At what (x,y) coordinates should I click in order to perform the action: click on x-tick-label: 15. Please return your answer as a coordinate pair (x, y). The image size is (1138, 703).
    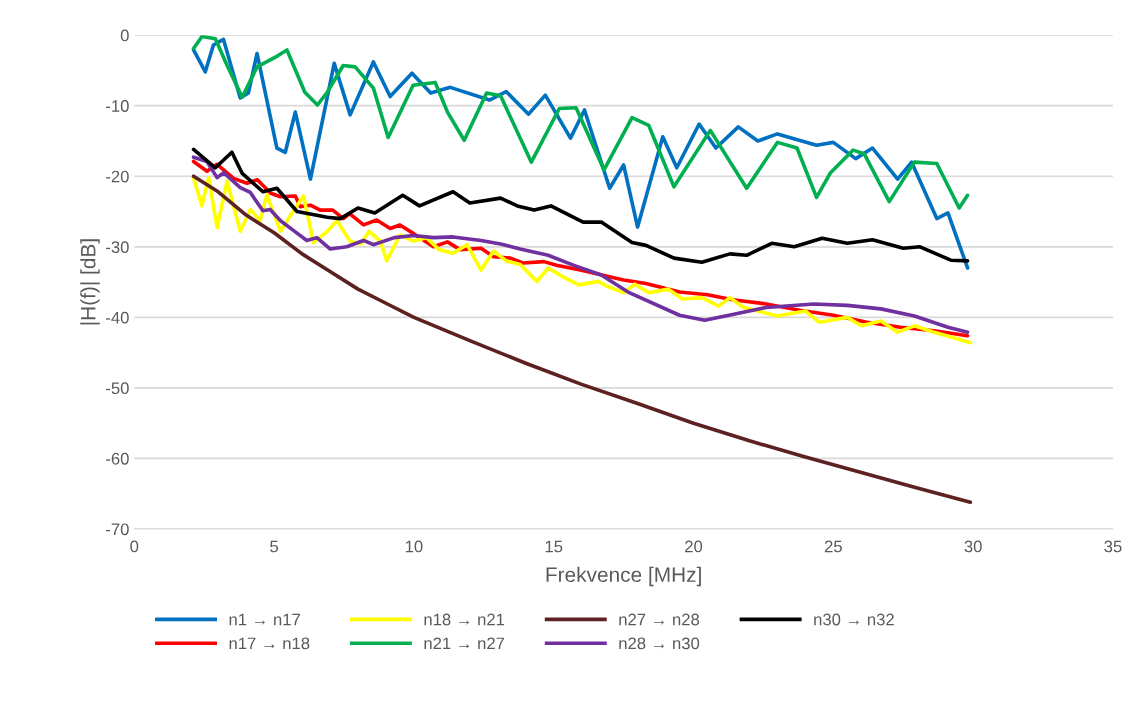
    Looking at the image, I should click on (554, 546).